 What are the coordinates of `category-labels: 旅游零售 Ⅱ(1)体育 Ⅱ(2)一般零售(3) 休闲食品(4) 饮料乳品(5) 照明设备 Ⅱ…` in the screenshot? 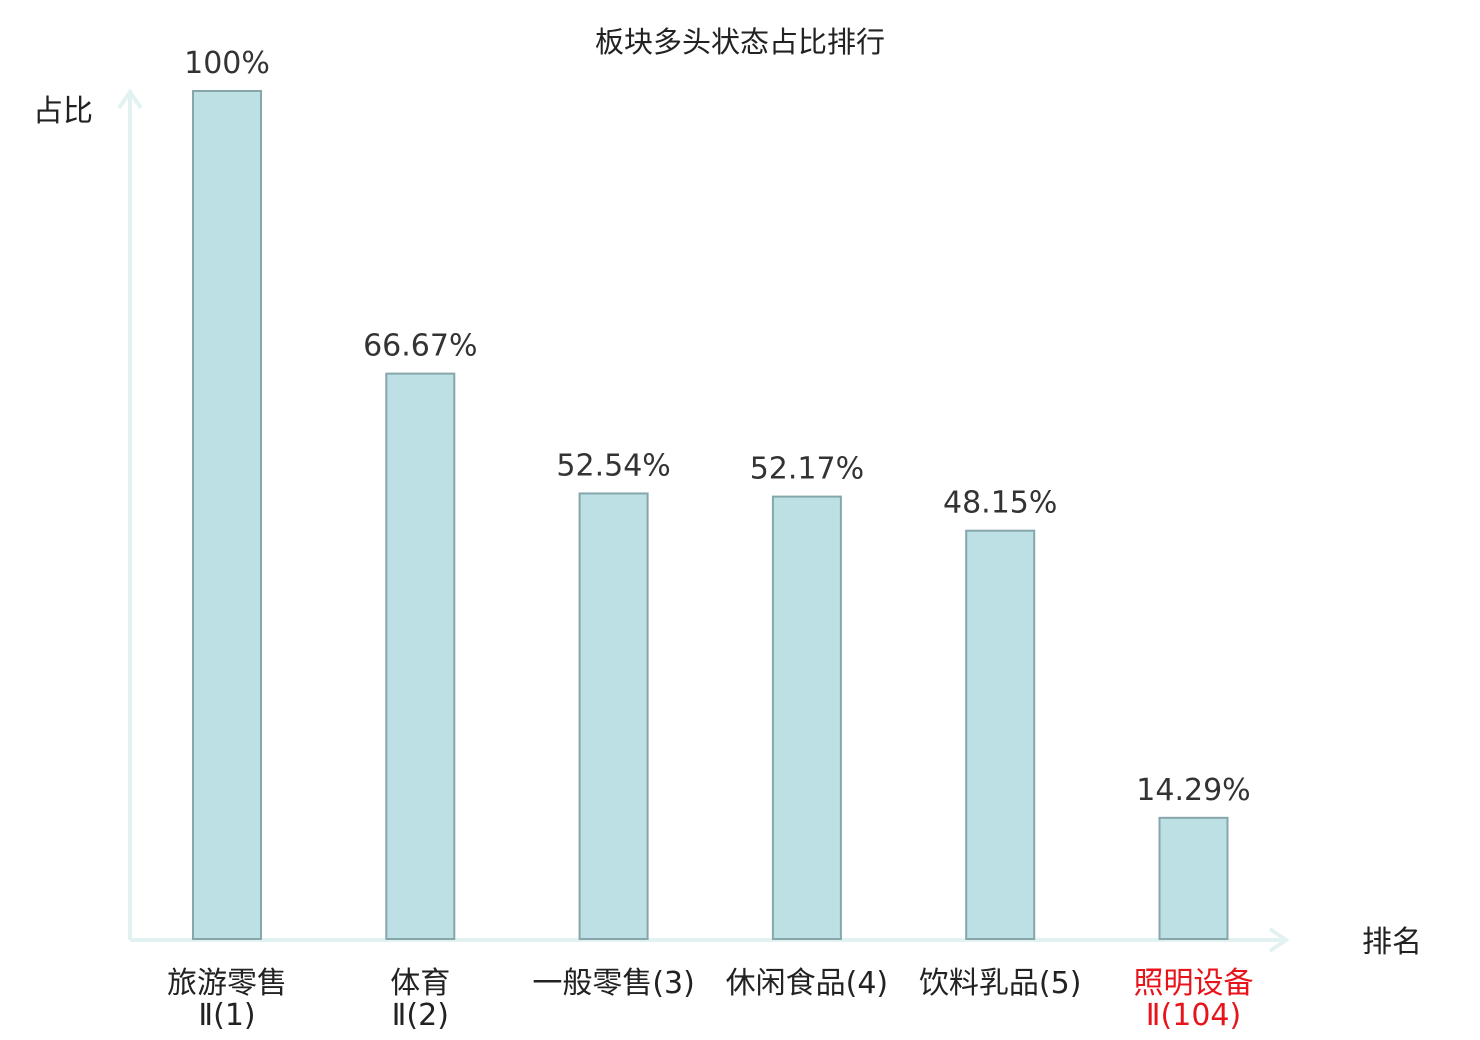 It's located at (710, 999).